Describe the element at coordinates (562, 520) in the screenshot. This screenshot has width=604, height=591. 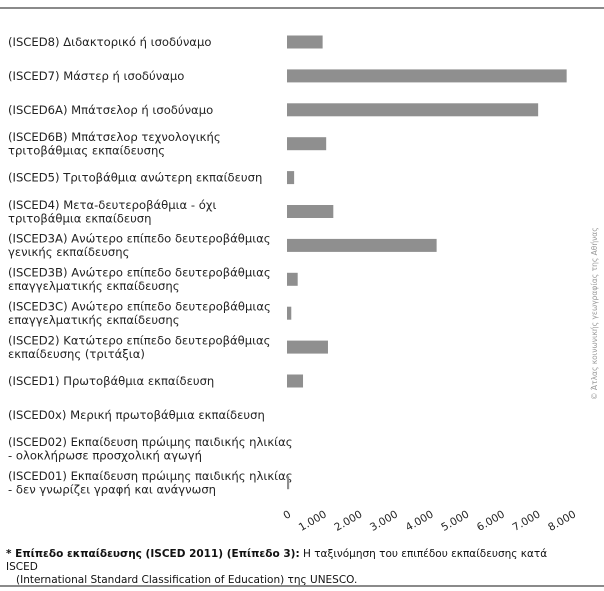
I see `x-tick-label: 8.000` at that location.